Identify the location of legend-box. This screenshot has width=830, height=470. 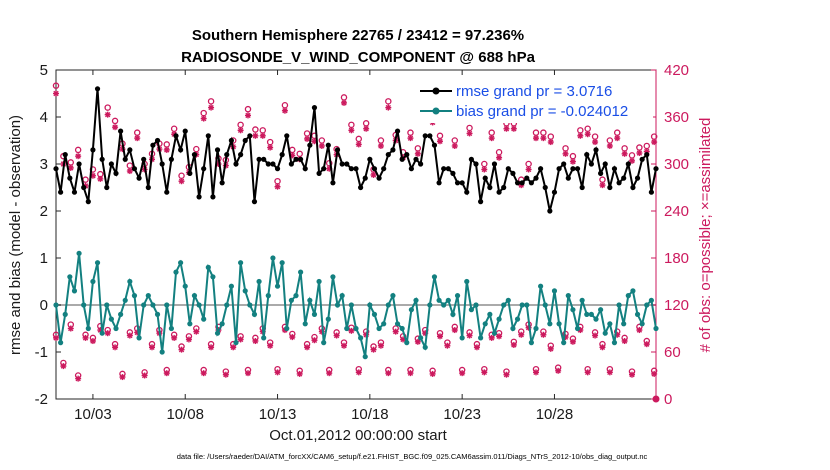
(533, 101).